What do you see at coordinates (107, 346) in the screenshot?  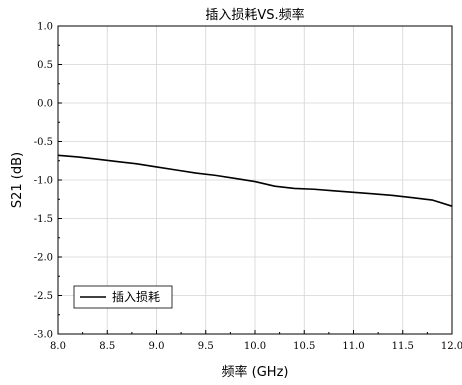 I see `x-tick-label: 8.5` at bounding box center [107, 346].